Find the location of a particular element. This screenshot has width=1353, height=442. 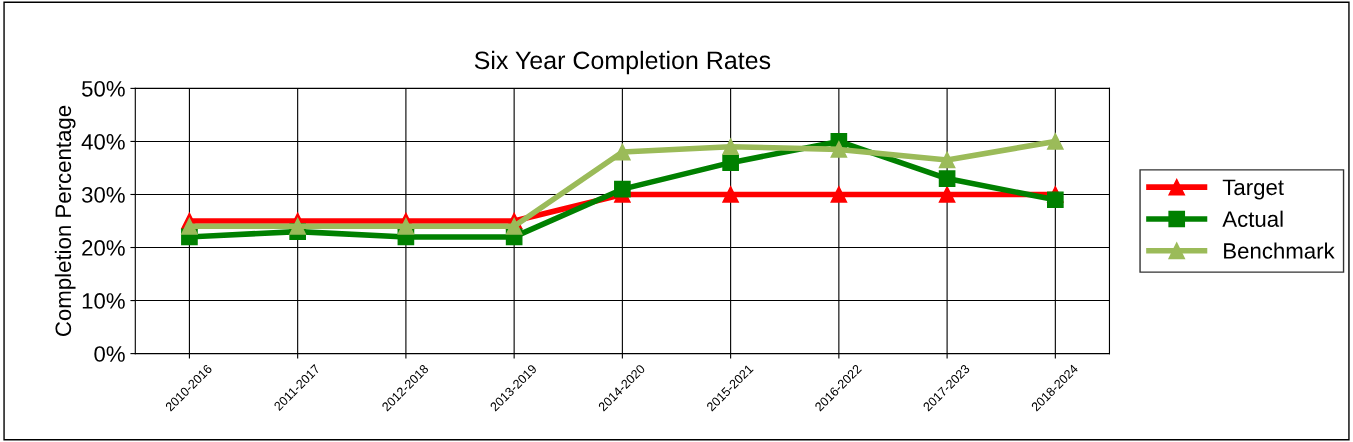

y-tick-label: 30% is located at coordinates (103, 195).